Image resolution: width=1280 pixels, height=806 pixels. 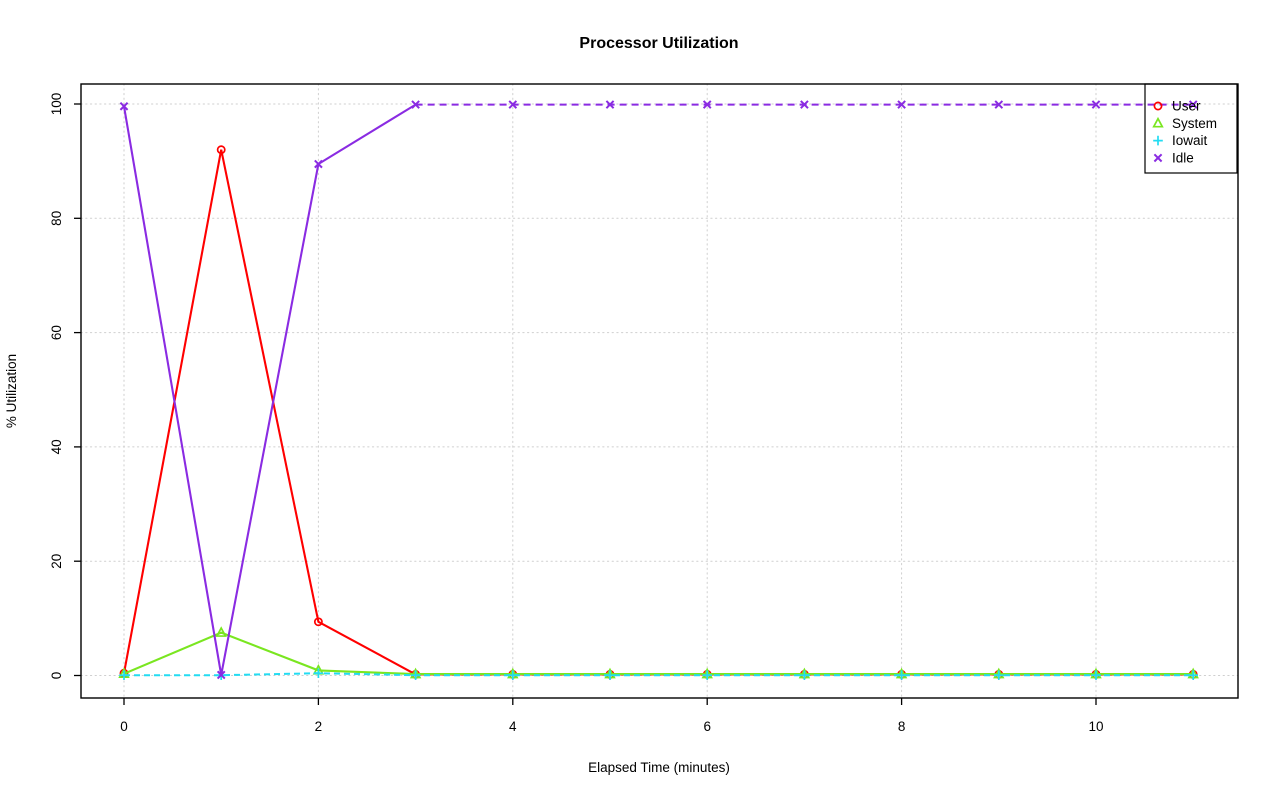 What do you see at coordinates (707, 726) in the screenshot?
I see `x-tick-label: 6` at bounding box center [707, 726].